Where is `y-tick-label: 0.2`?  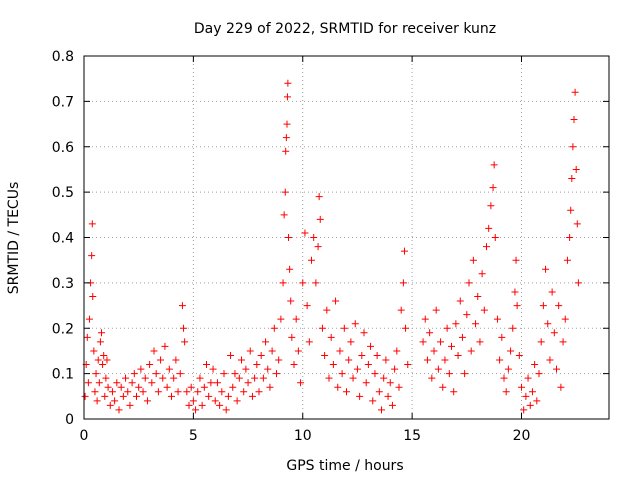
y-tick-label: 0.2 is located at coordinates (63, 329).